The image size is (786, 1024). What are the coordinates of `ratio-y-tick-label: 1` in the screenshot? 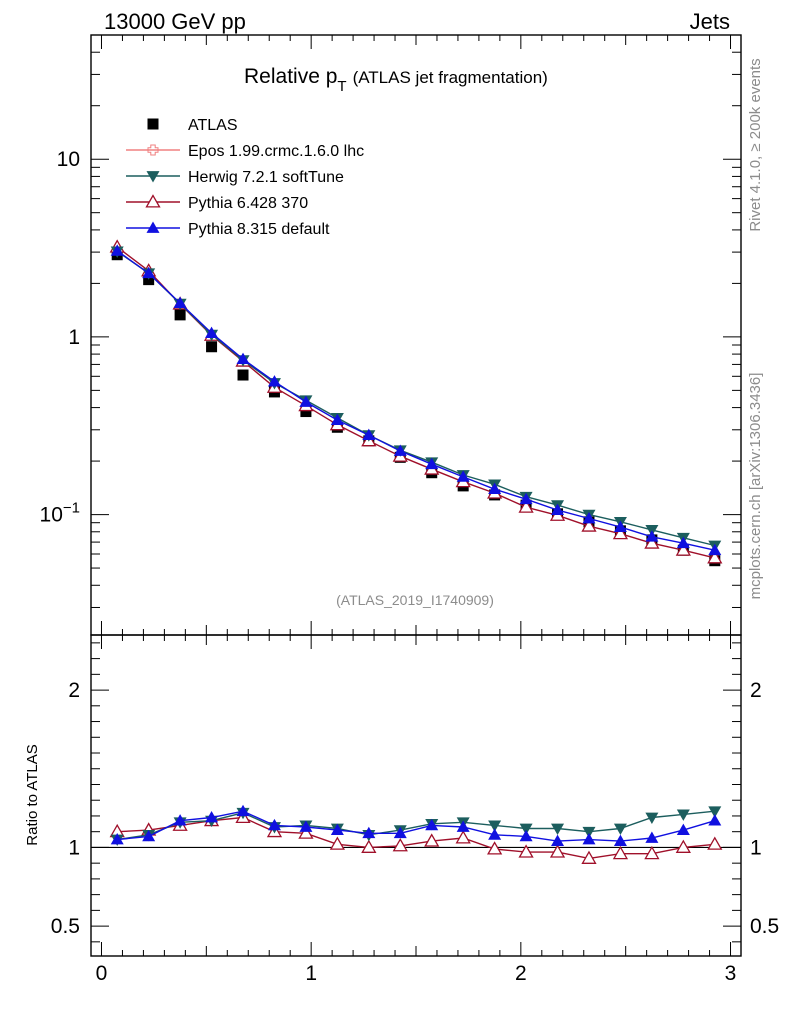 It's located at (74, 847).